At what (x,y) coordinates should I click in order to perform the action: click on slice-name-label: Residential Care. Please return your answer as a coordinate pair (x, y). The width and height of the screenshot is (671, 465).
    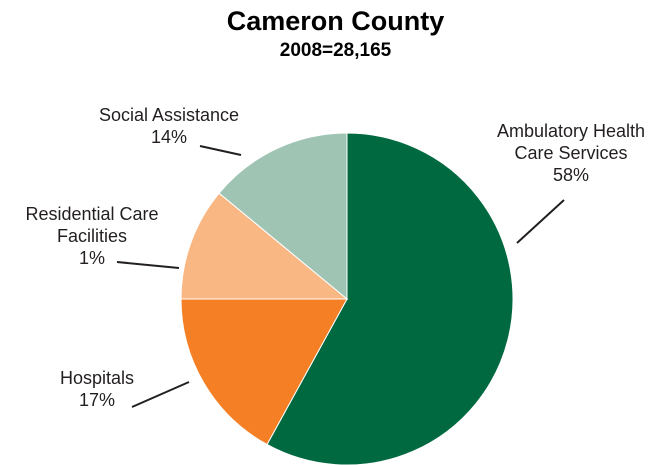
    Looking at the image, I should click on (91, 214).